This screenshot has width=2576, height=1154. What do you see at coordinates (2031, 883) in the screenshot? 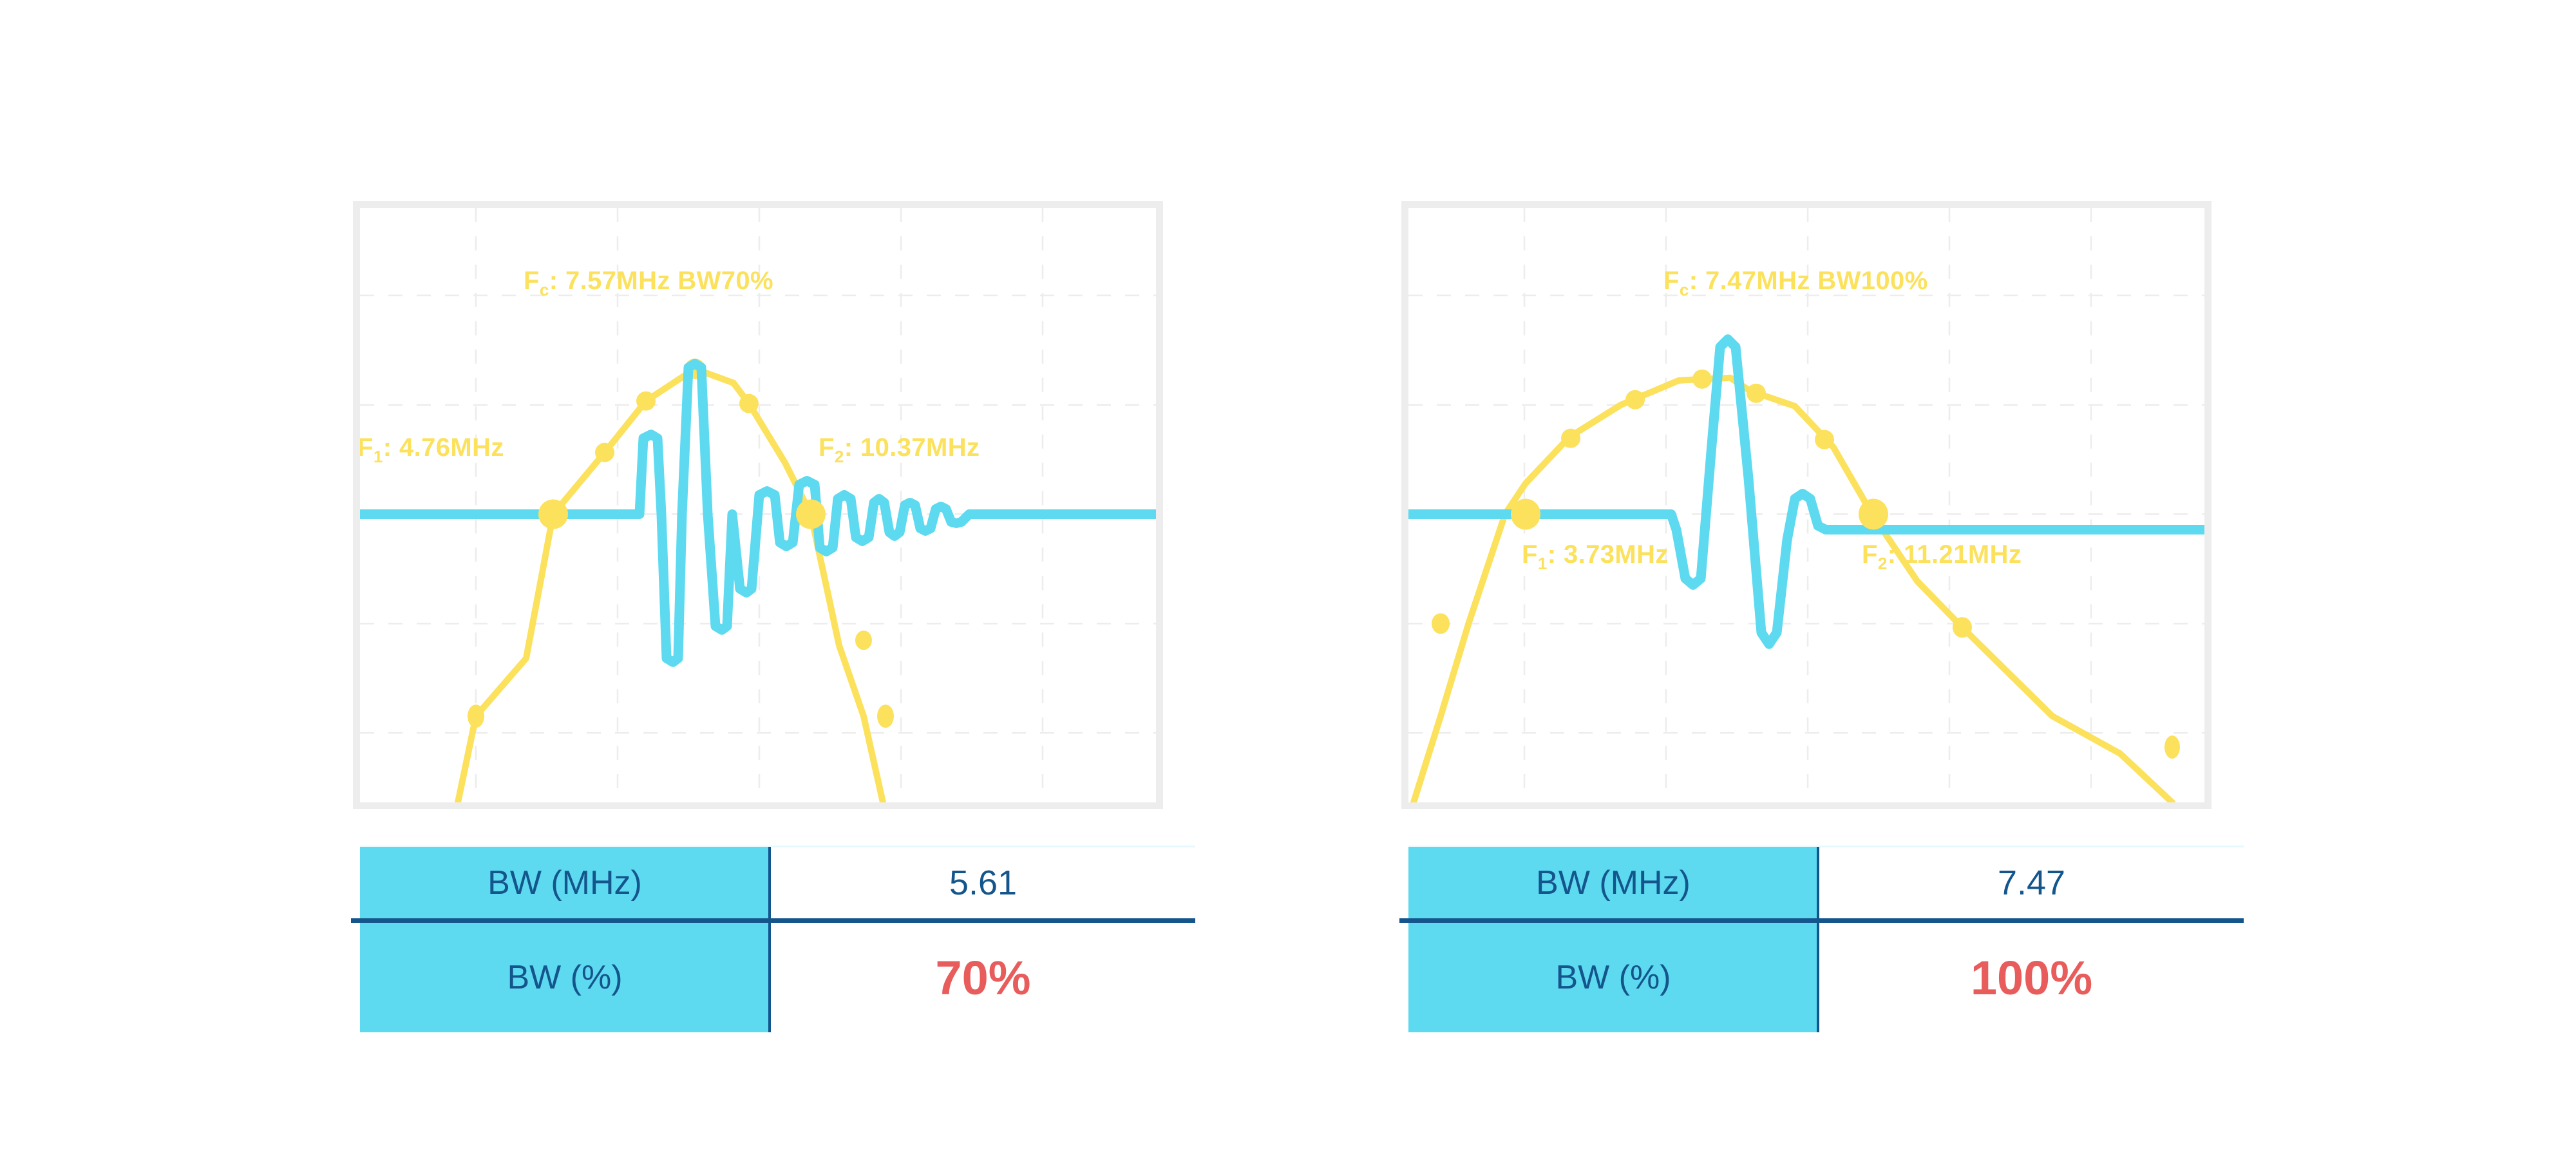
I see `table-row-value-bw-mhz-right: 7.47` at bounding box center [2031, 883].